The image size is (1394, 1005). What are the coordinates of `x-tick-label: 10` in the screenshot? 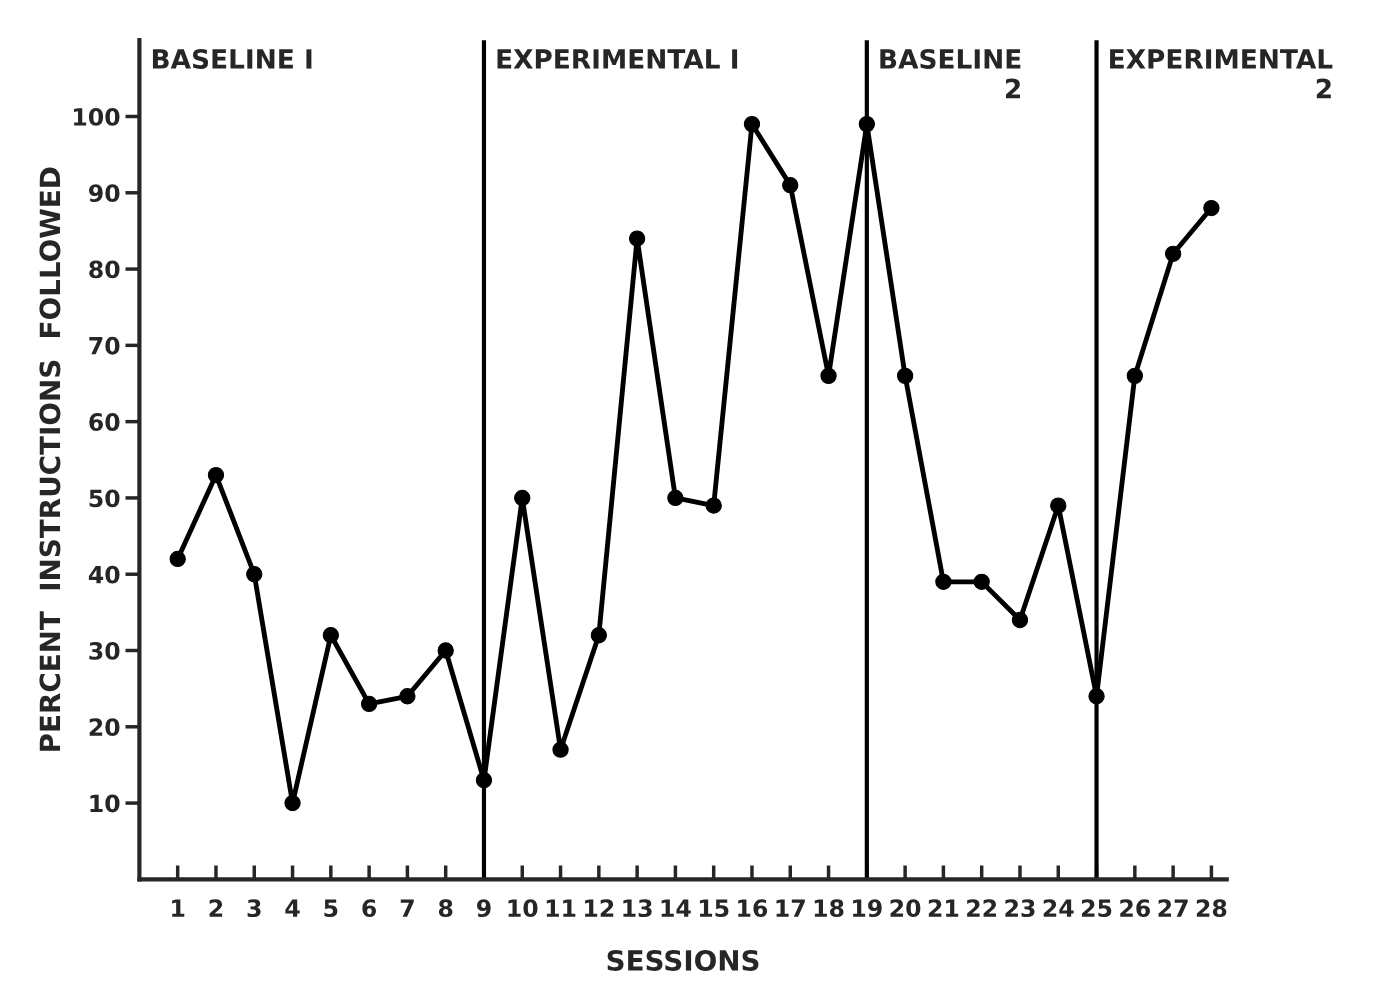 It's located at (523, 908).